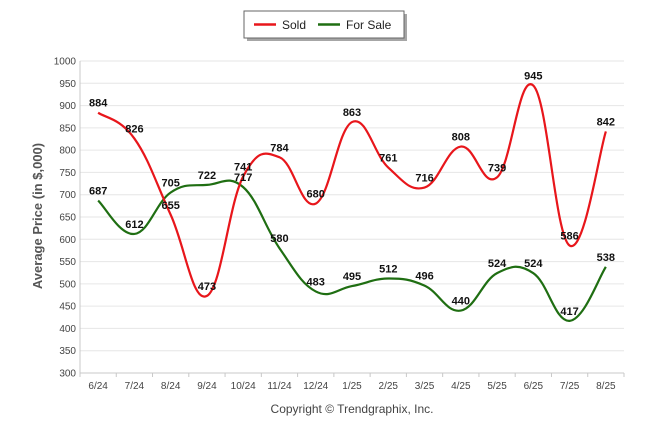 The image size is (646, 434). Describe the element at coordinates (316, 195) in the screenshot. I see `data-label-sold: 680` at that location.